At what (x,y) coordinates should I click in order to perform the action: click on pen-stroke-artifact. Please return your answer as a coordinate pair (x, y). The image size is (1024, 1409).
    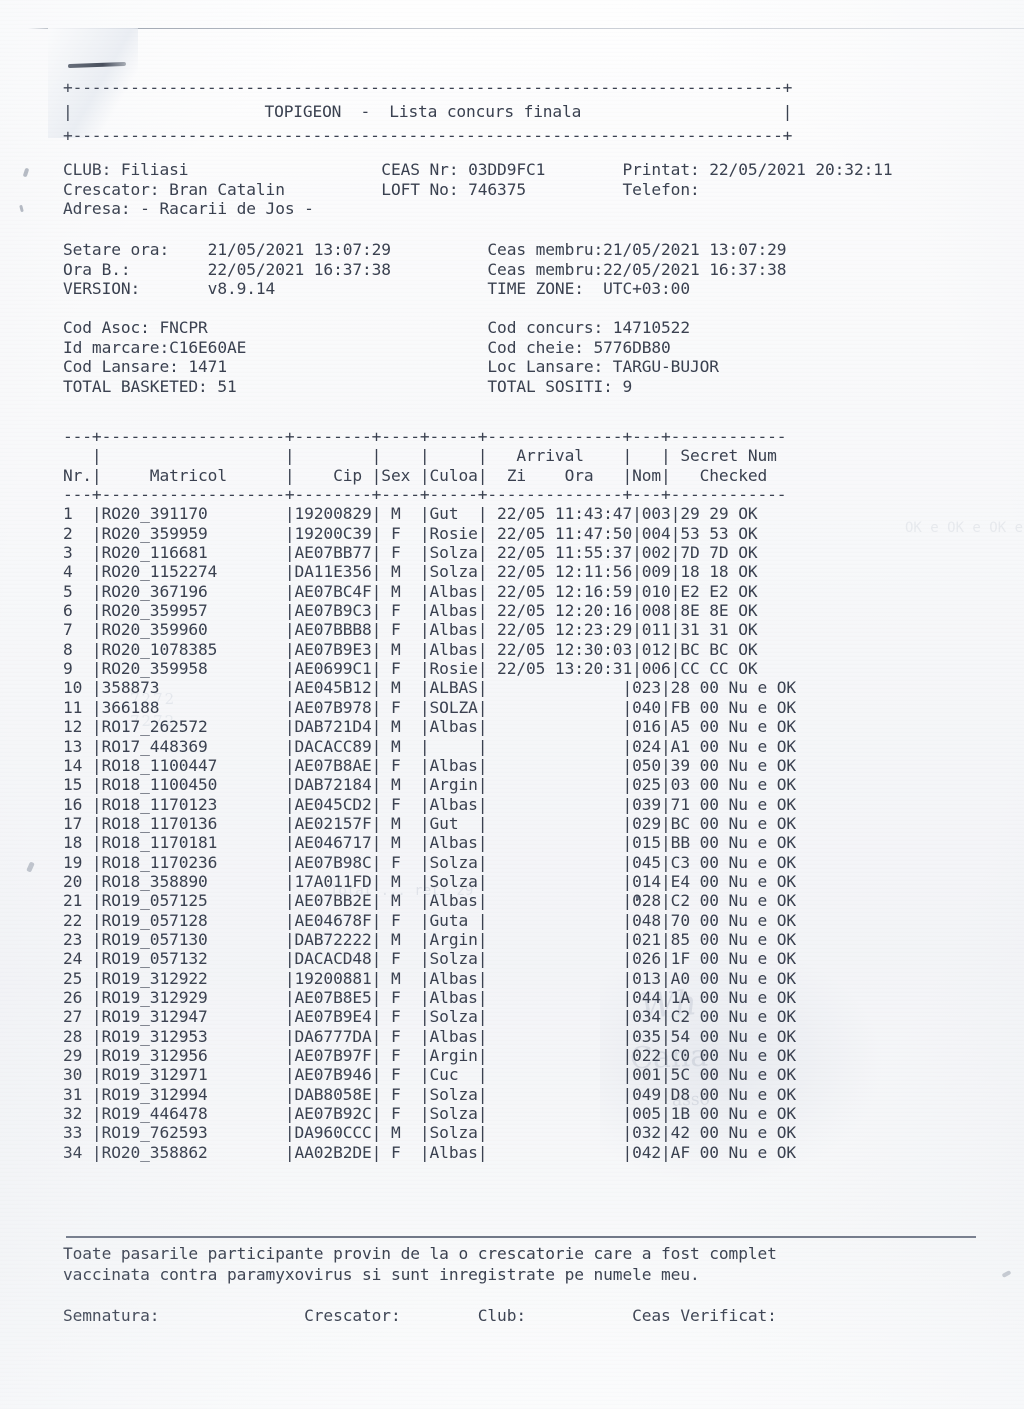
    Looking at the image, I should click on (97, 65).